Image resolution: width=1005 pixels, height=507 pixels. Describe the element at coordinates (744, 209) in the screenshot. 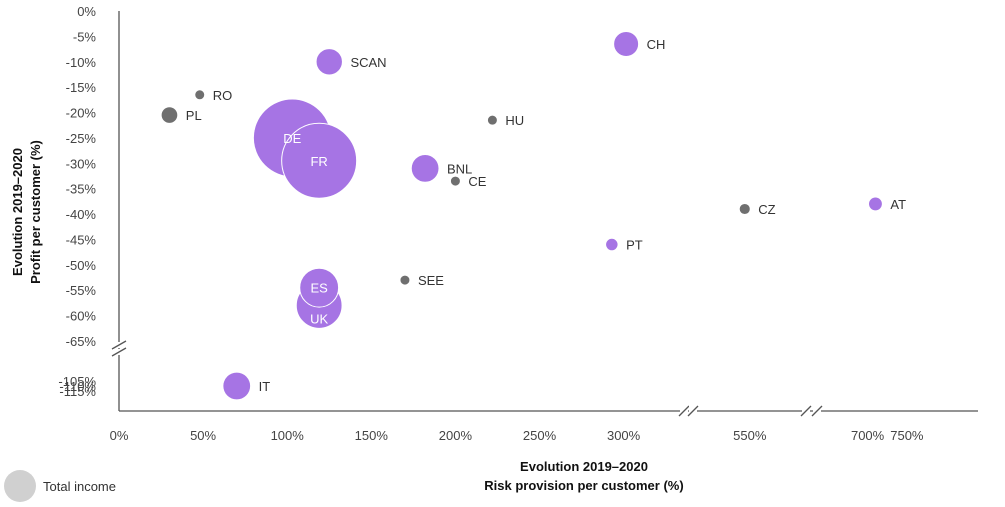

I see `bubble-cz` at that location.